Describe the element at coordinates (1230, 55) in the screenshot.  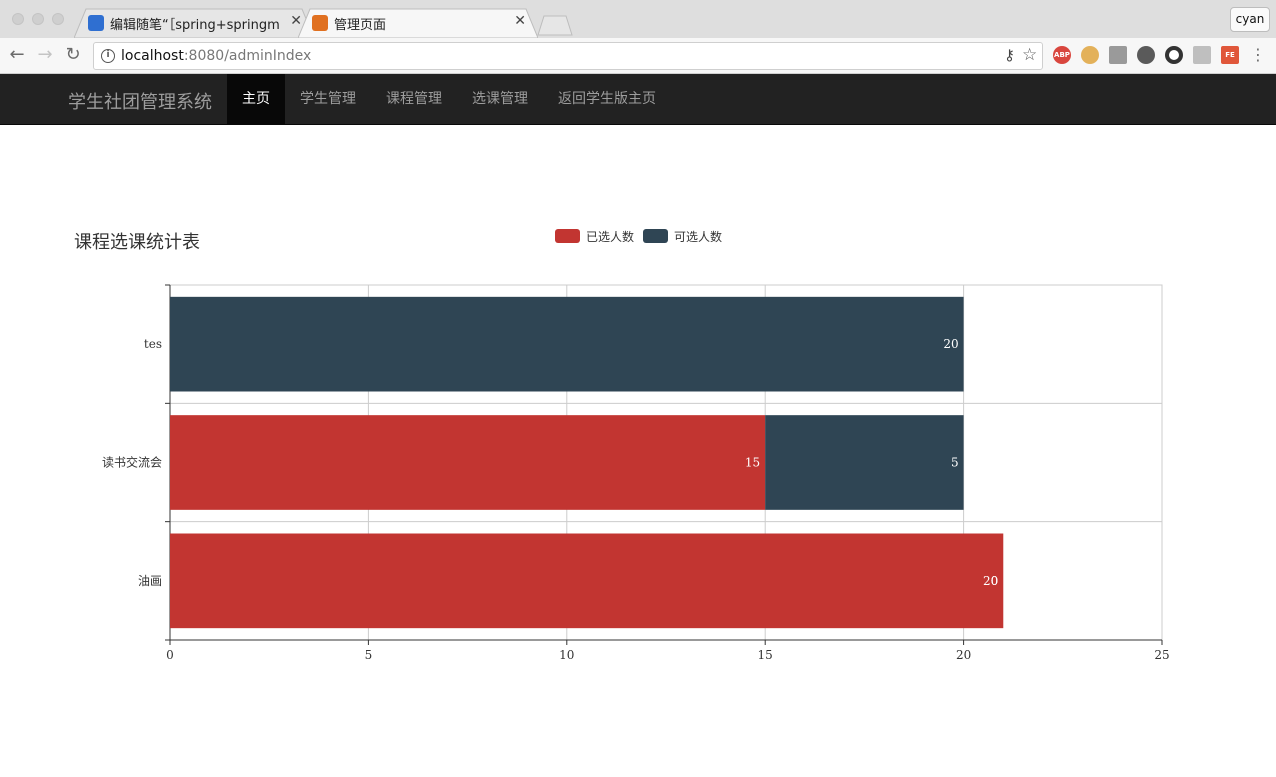
I see `fe-ext-icon: FE` at that location.